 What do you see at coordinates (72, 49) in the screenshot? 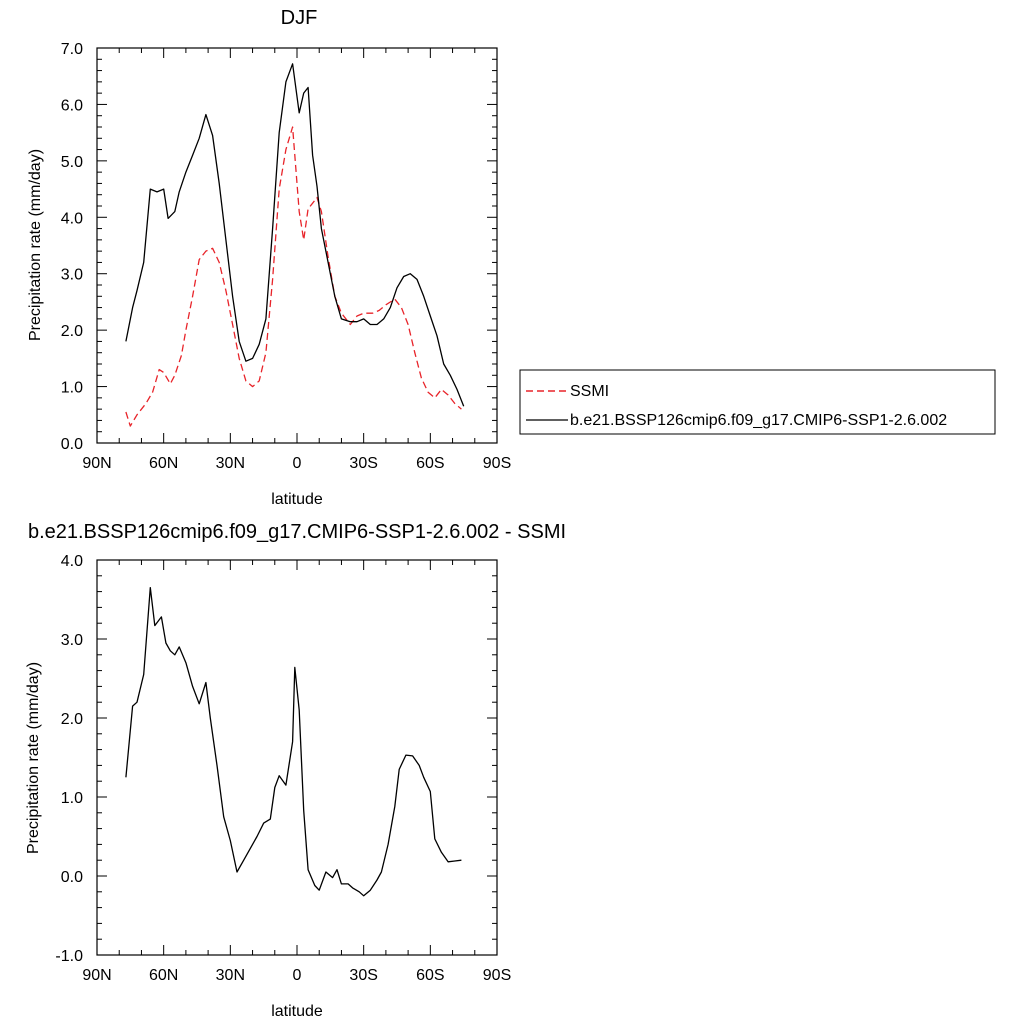
I see `y-tick-label: 7.0` at bounding box center [72, 49].